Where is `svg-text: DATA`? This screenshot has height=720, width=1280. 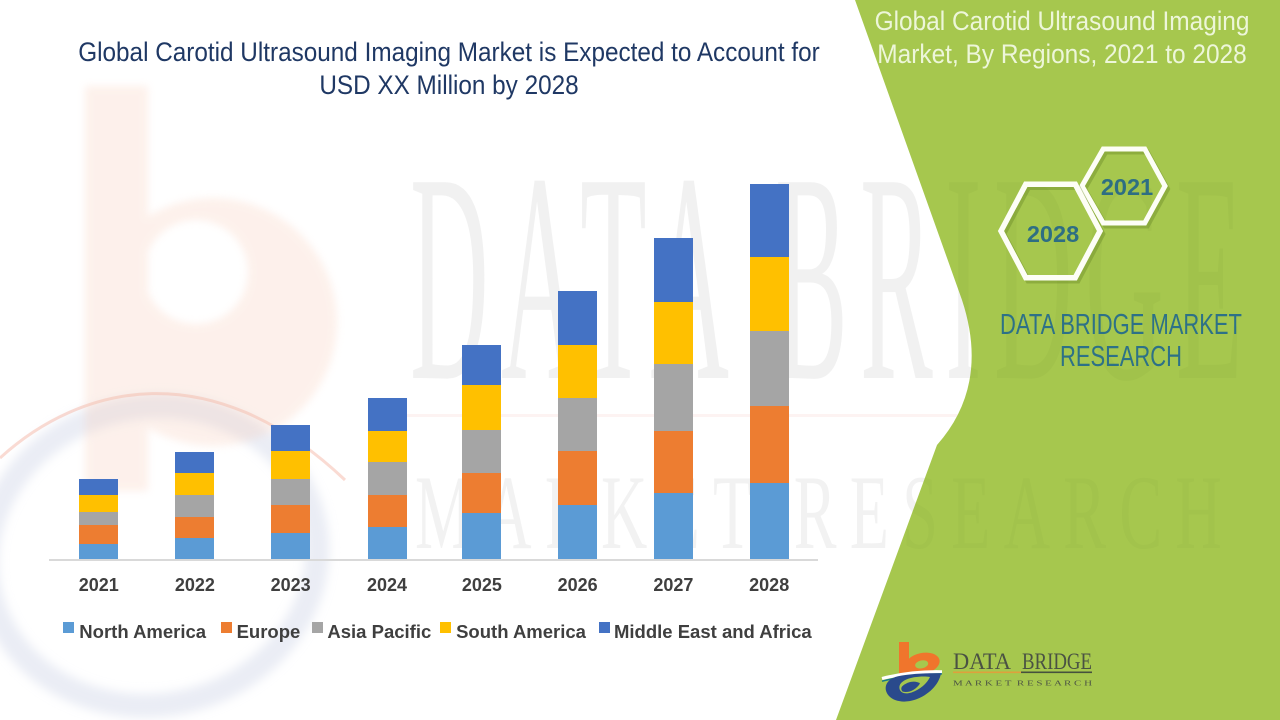
svg-text: DATA is located at coordinates (982, 662).